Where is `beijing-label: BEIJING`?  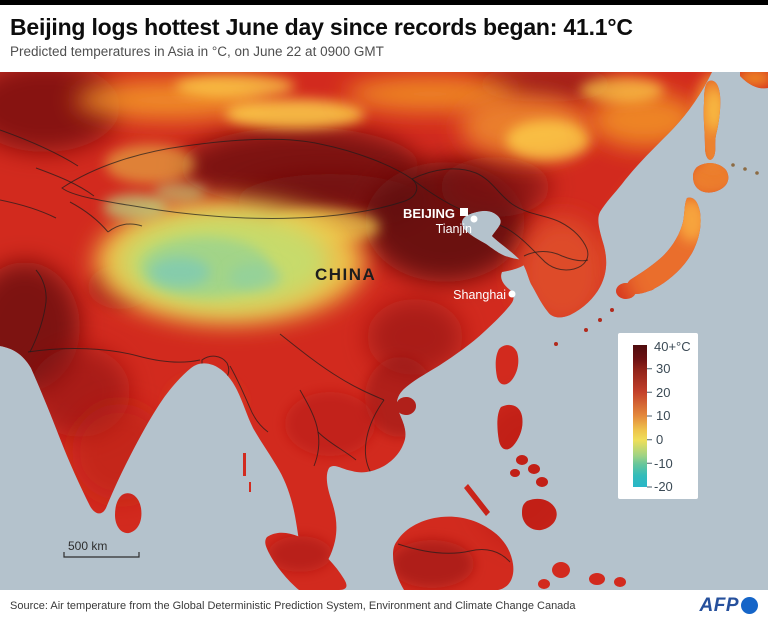 beijing-label: BEIJING is located at coordinates (429, 213).